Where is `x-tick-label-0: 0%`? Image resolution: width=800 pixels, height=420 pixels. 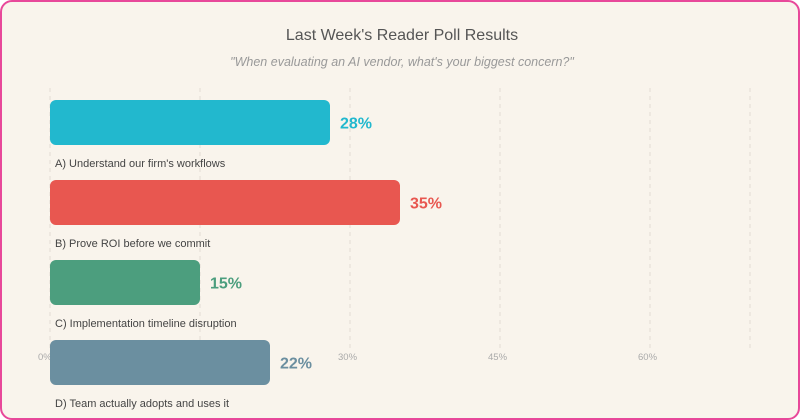
x-tick-label-0: 0% is located at coordinates (45, 357).